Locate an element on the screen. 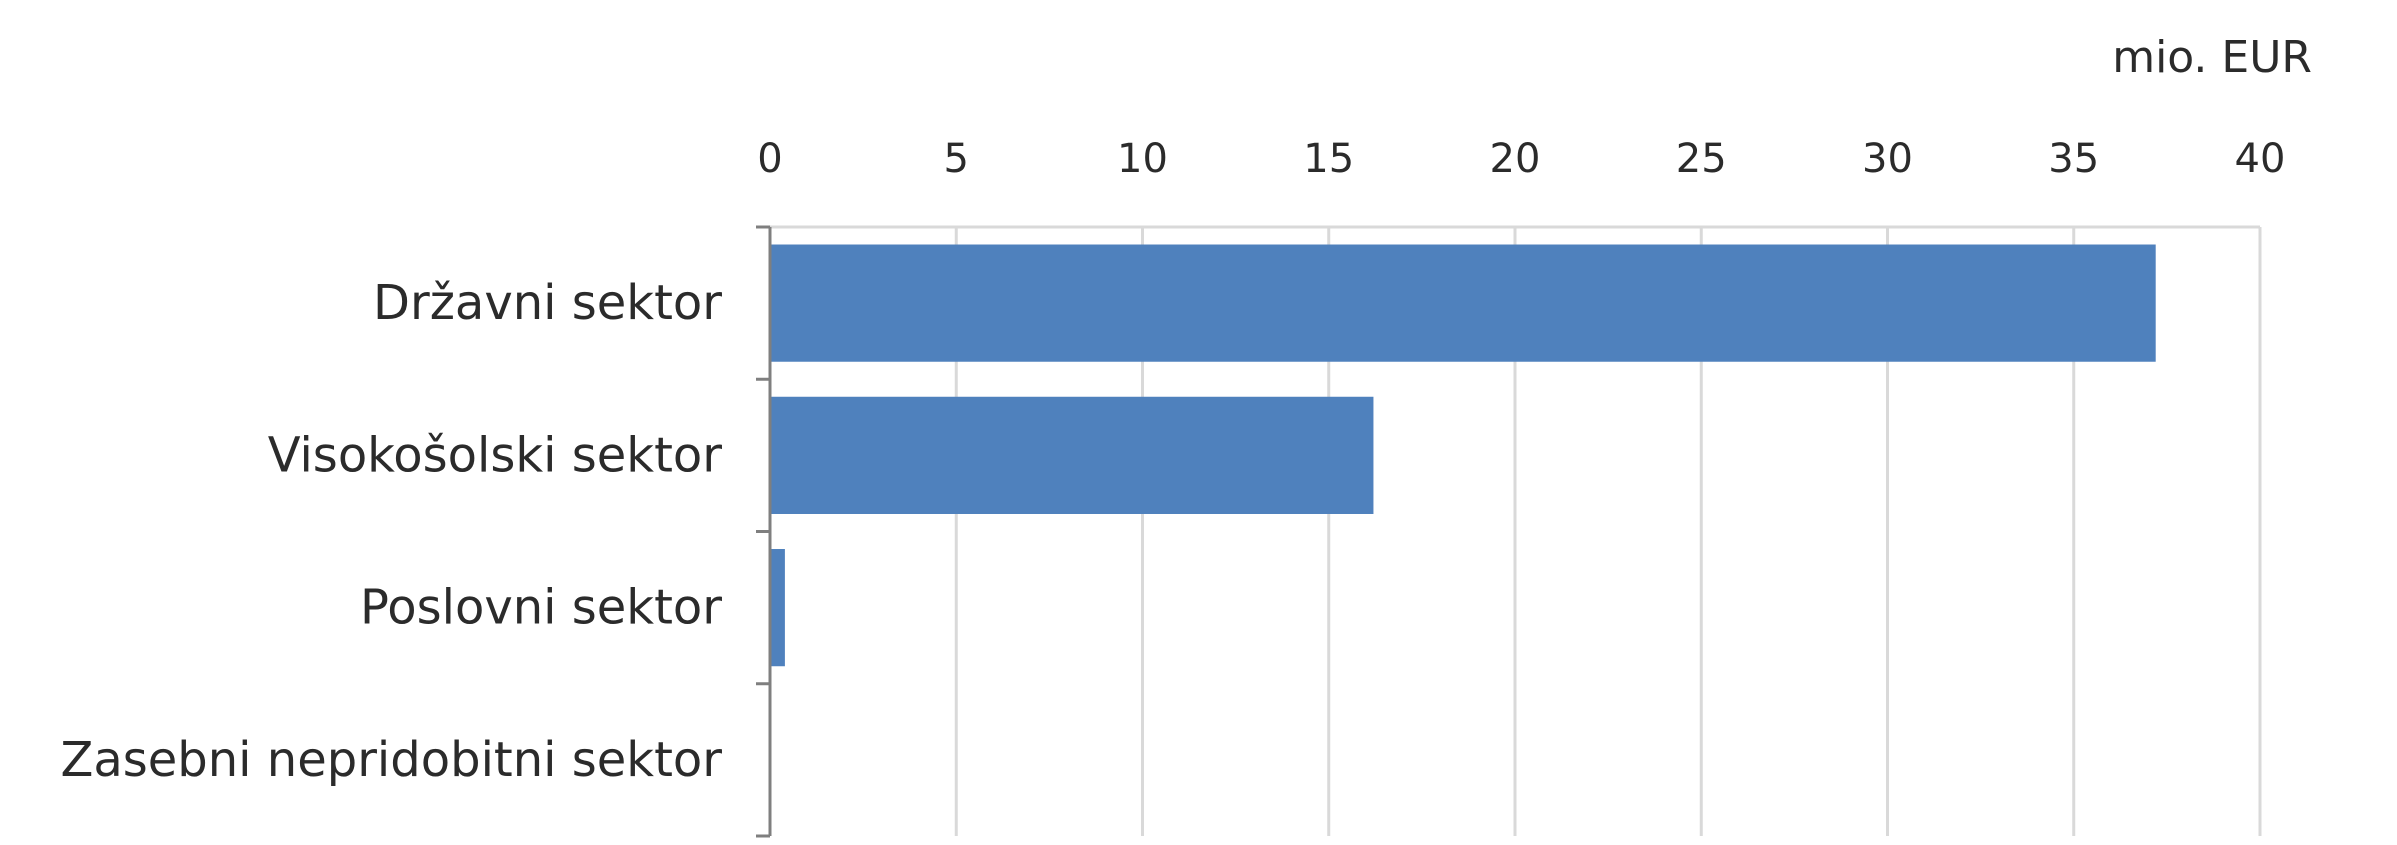 The image size is (2397, 845). x-tick-label: 15 is located at coordinates (1328, 159).